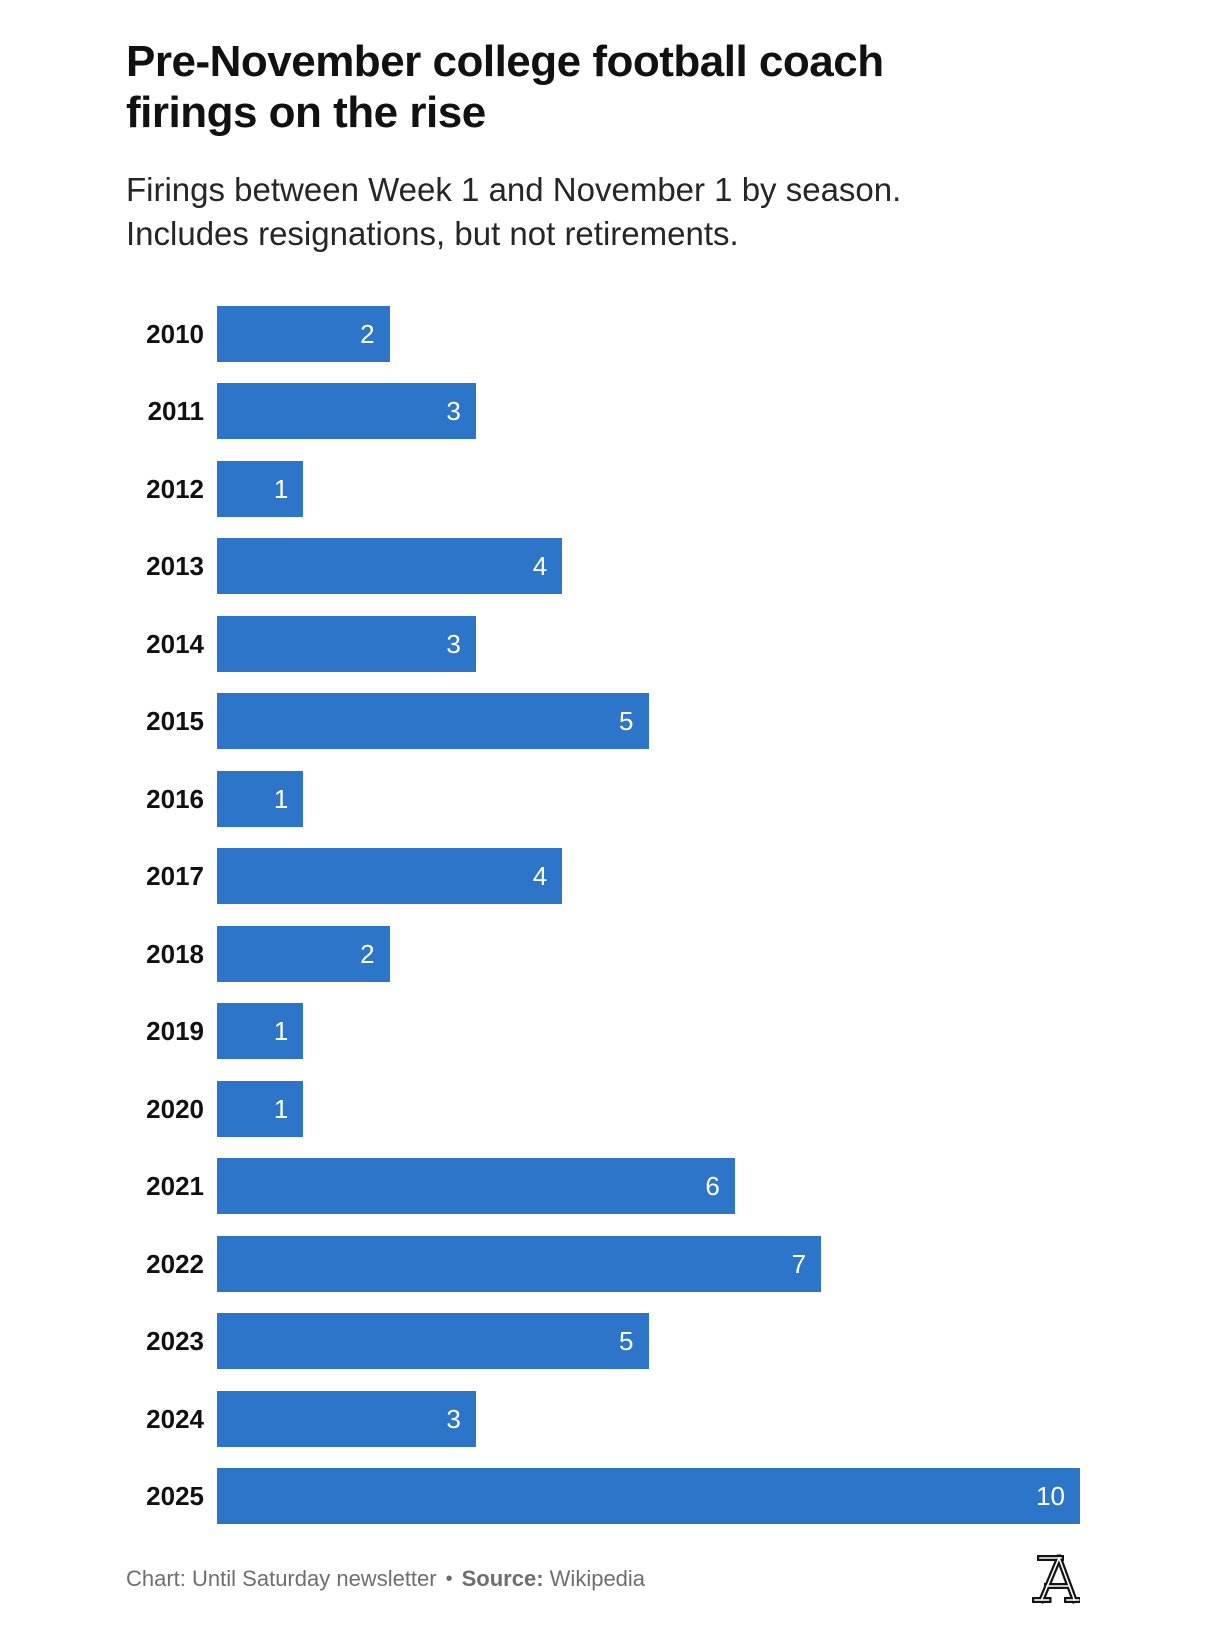  I want to click on bar-row: 2022 7, so click(603, 1263).